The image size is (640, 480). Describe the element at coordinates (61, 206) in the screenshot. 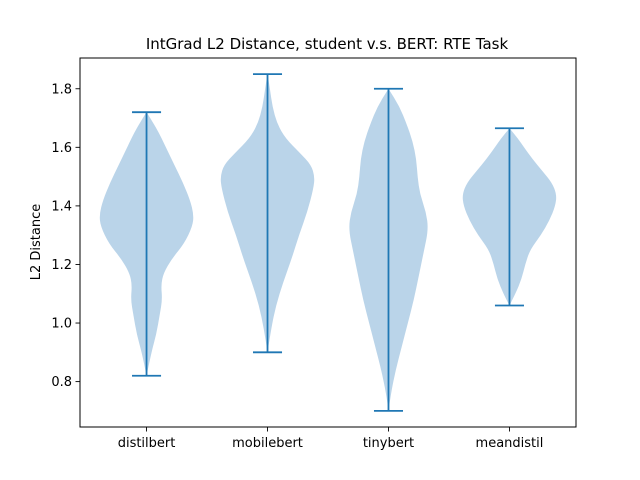

I see `y-tick-label: 1.4` at that location.